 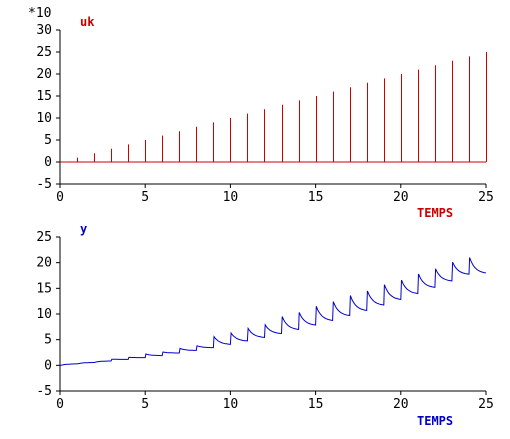 What do you see at coordinates (435, 421) in the screenshot?
I see `y-x-axis-label: TEMPS` at bounding box center [435, 421].